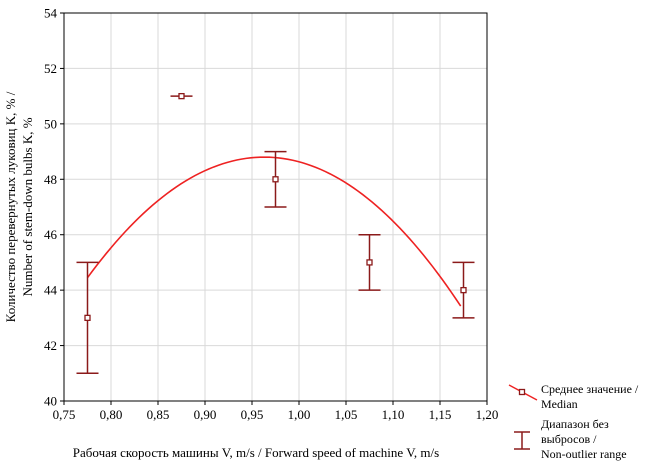  I want to click on y-ticks: 40 42 44 46 48 50 52 54, so click(54, 207).